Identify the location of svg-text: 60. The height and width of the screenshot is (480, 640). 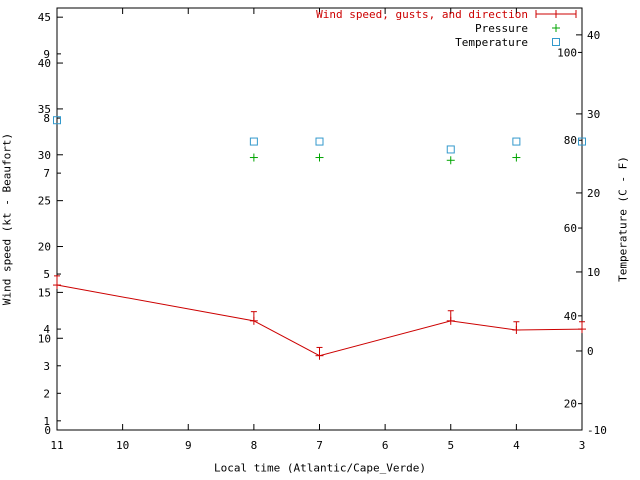
(570, 228).